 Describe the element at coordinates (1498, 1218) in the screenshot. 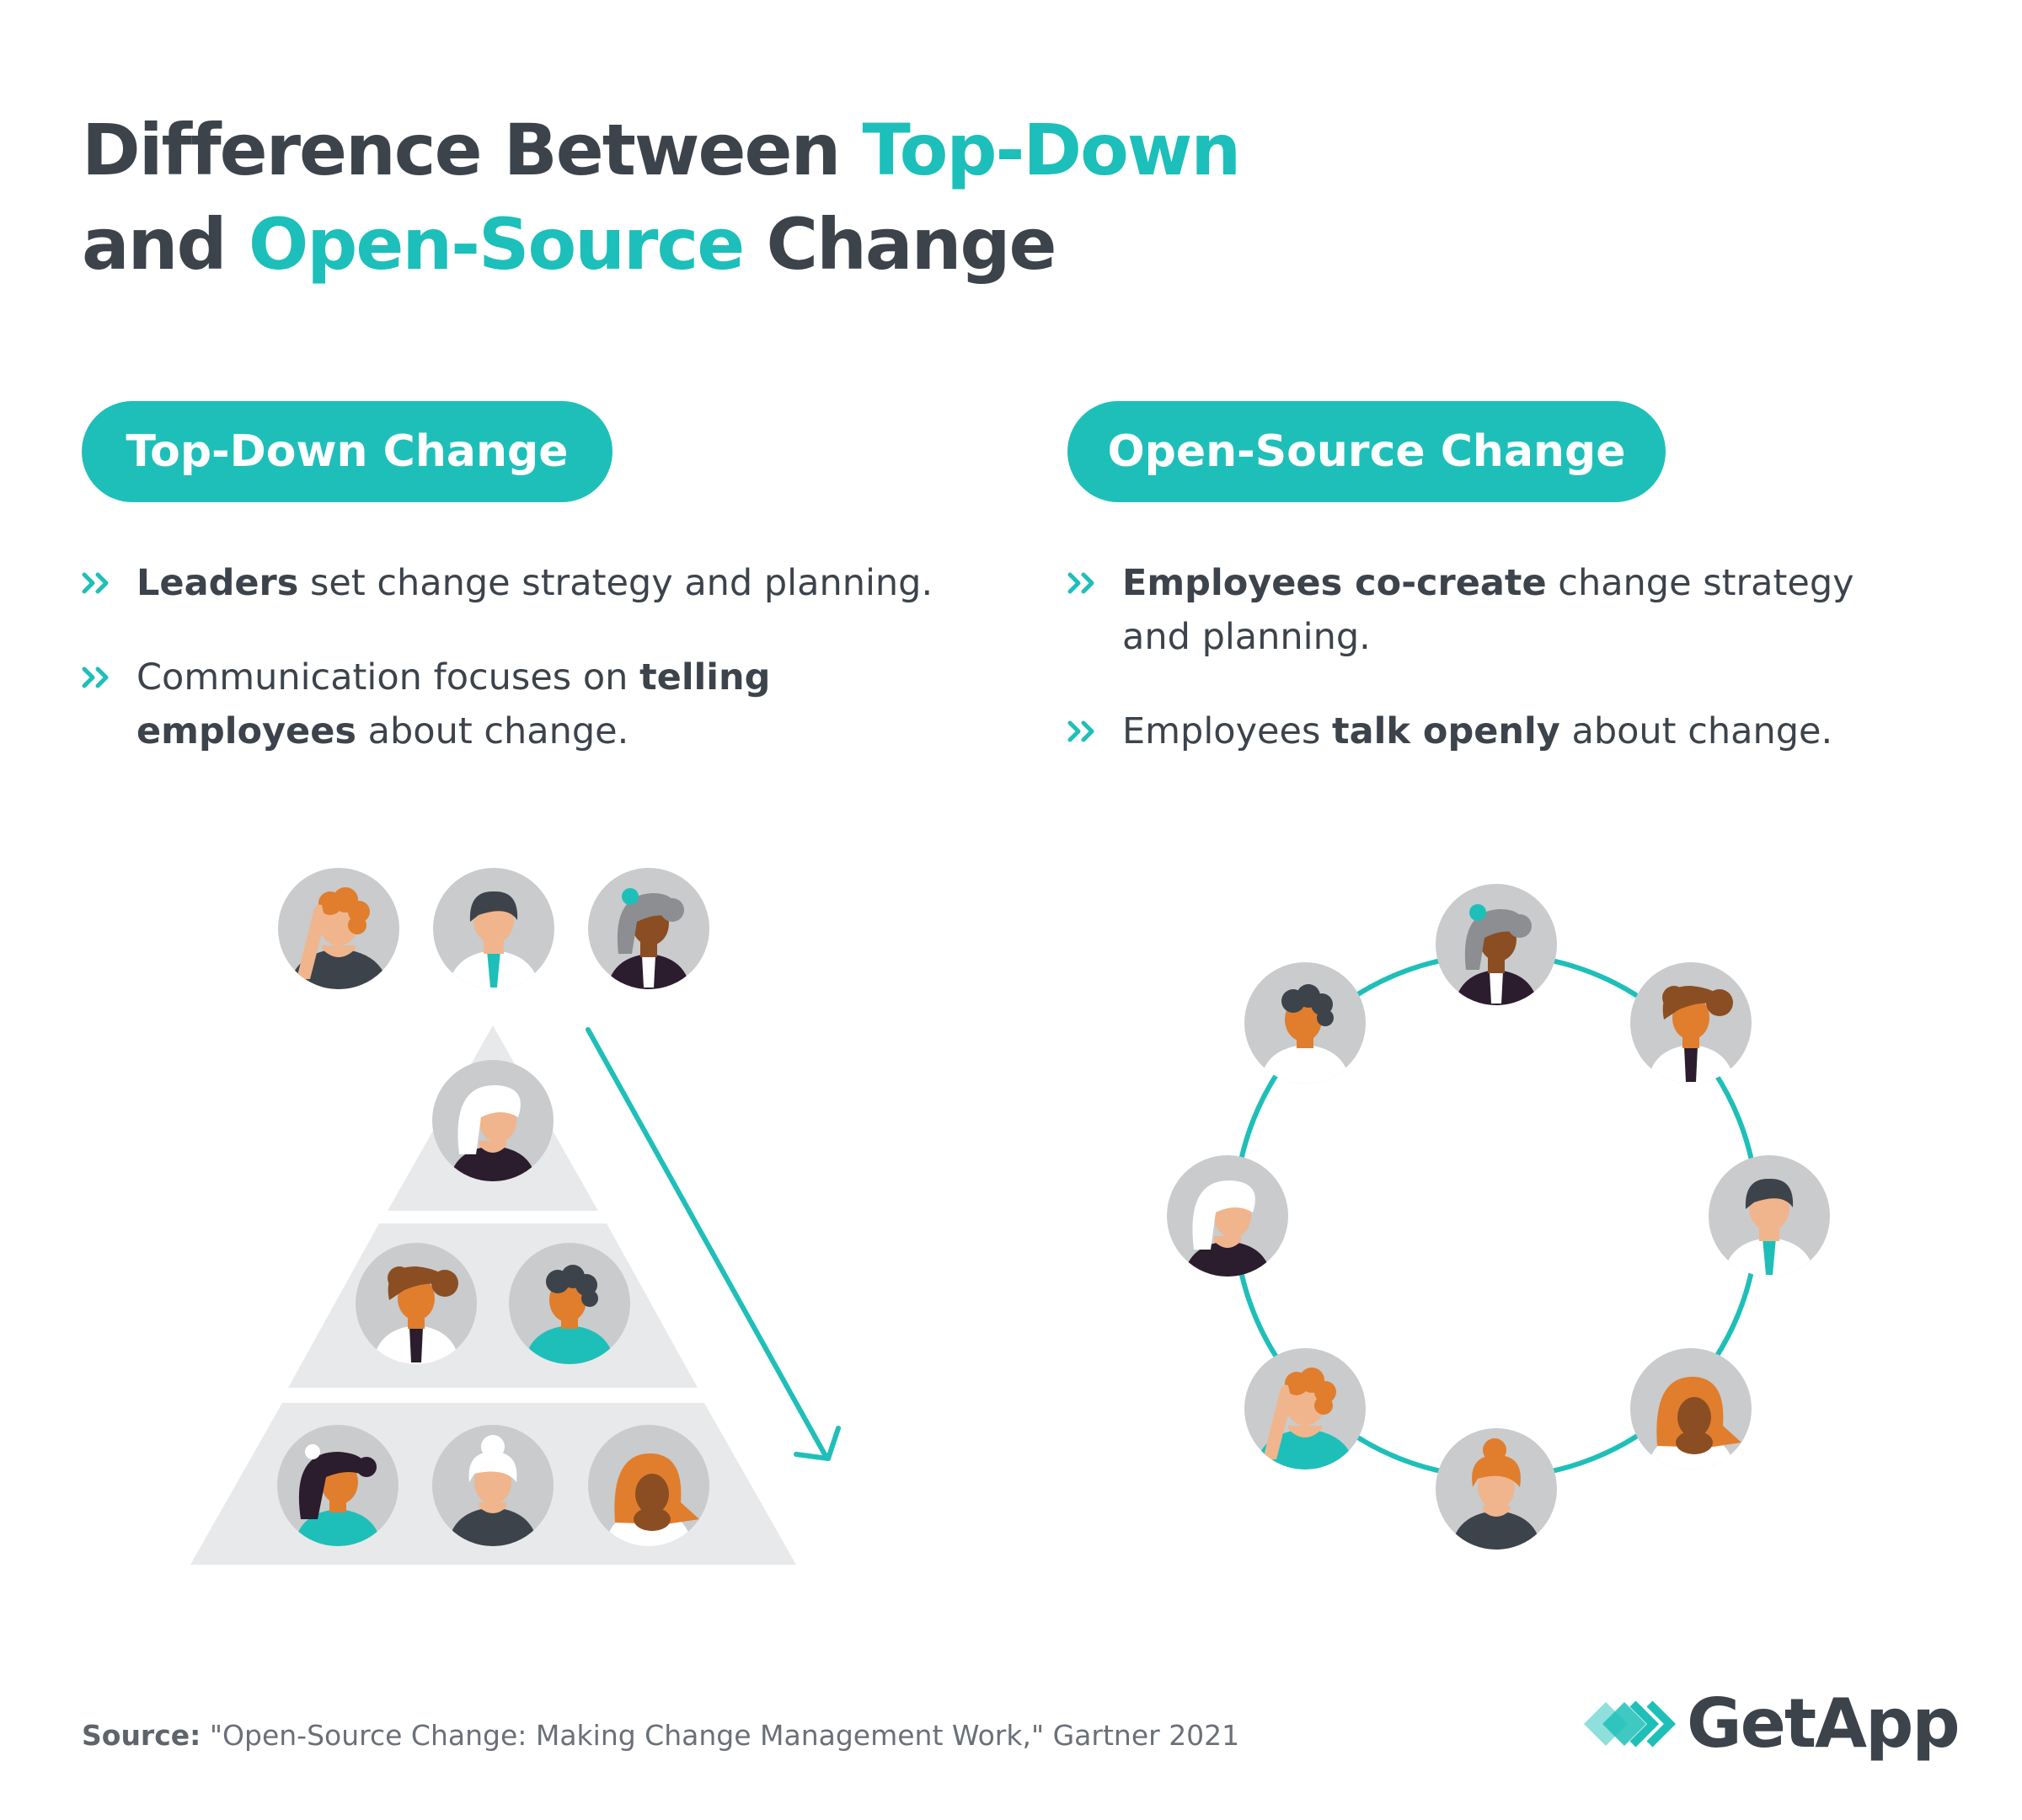

I see `open-source-diagram` at that location.